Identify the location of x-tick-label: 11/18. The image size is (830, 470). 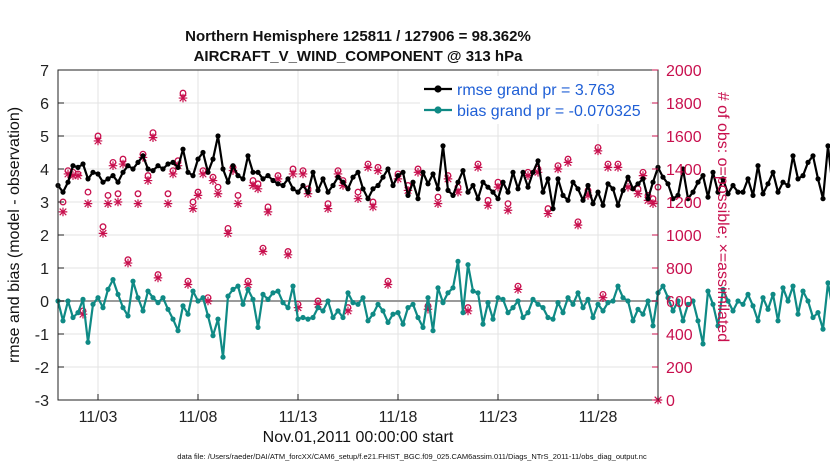
(398, 417).